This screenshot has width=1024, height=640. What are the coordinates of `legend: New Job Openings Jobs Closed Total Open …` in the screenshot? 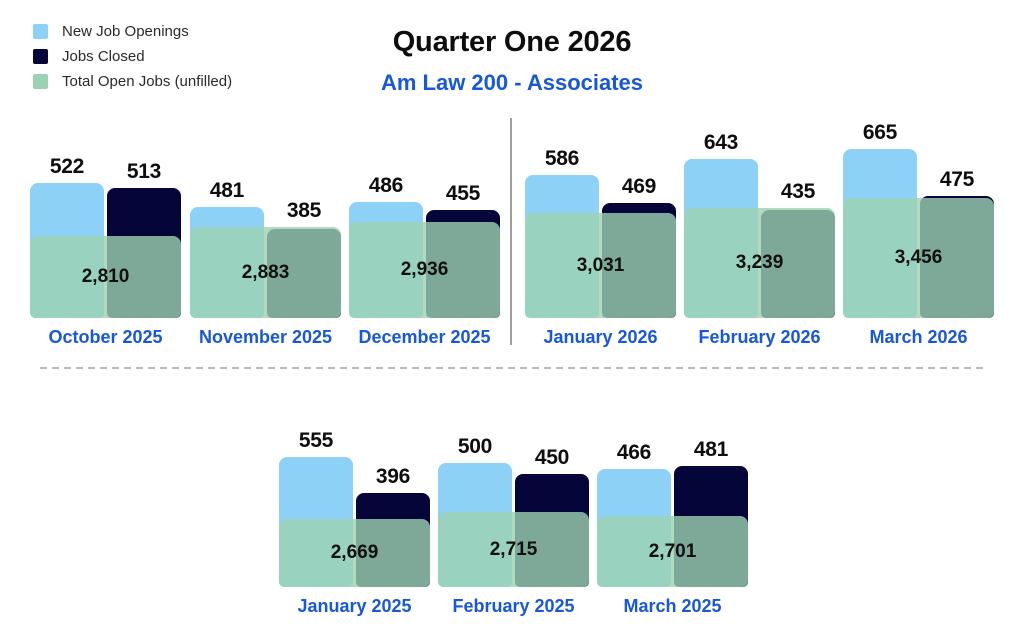 It's located at (132, 56).